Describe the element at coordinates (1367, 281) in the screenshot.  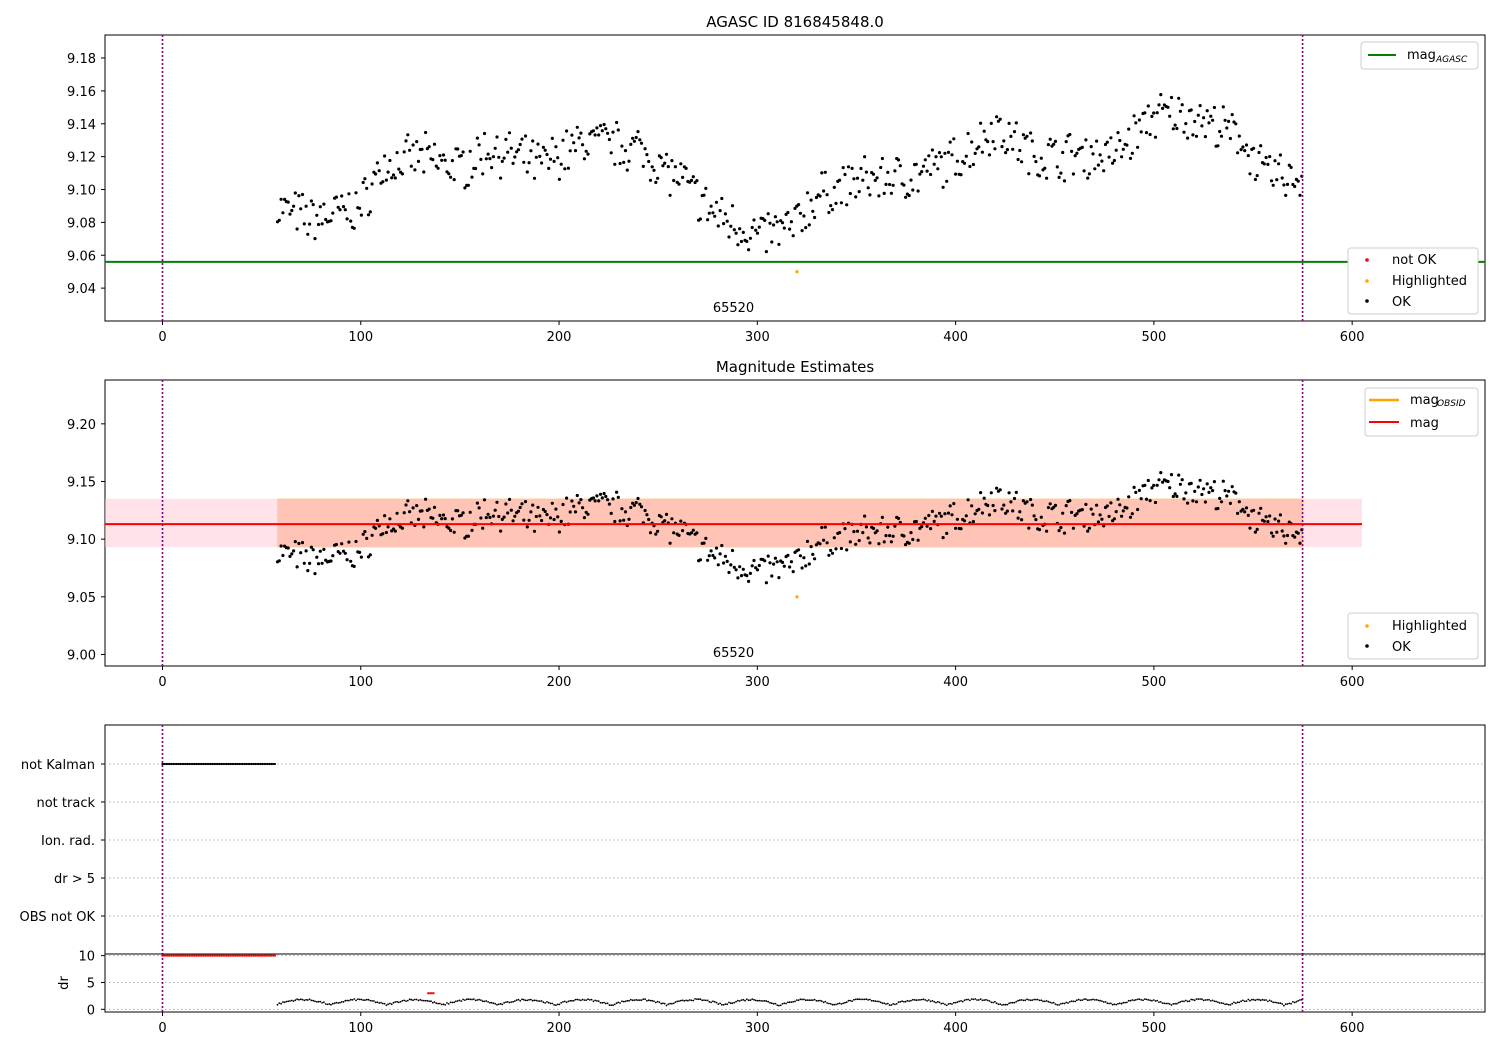
I see `legend-highlighted-marker` at that location.